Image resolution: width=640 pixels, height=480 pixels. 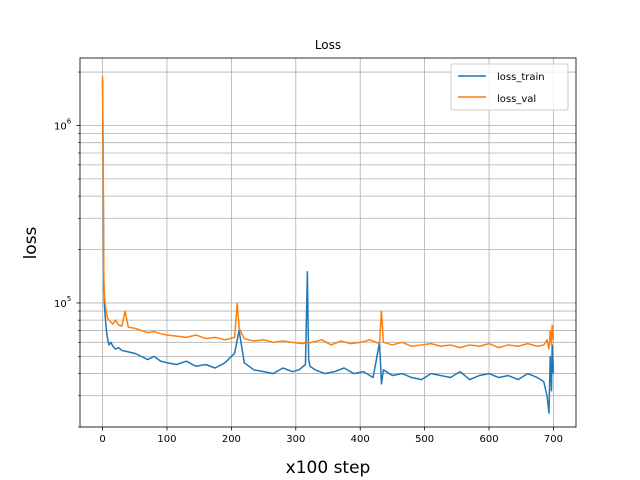 I want to click on x-tick-label: 200, so click(x=231, y=439).